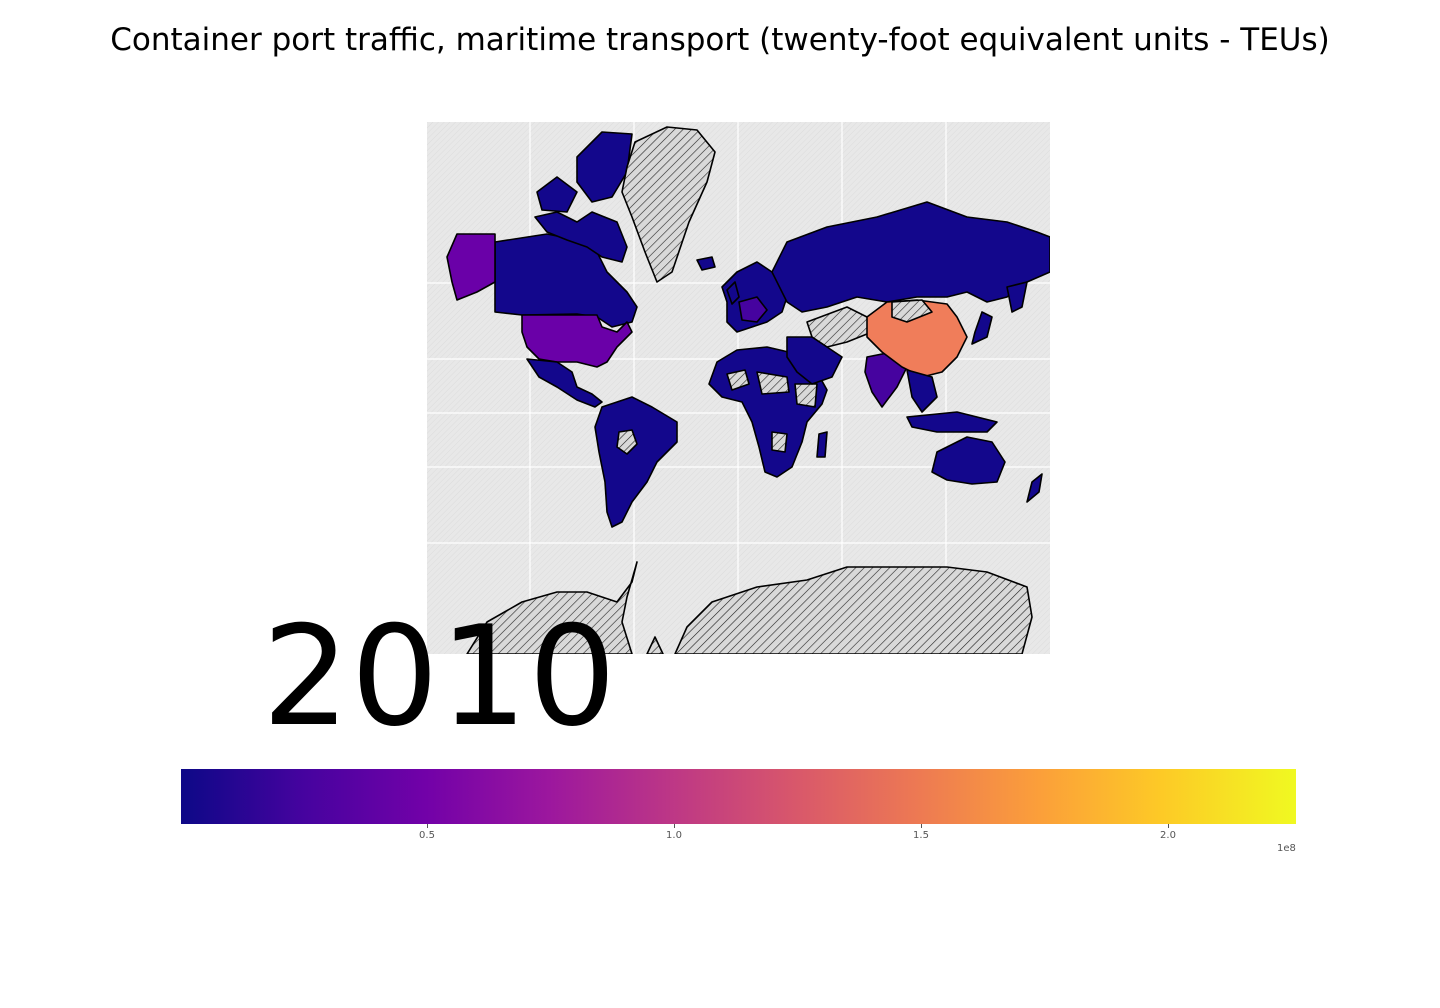 This screenshot has height=1008, width=1440. Describe the element at coordinates (738, 796) in the screenshot. I see `colorbar` at that location.